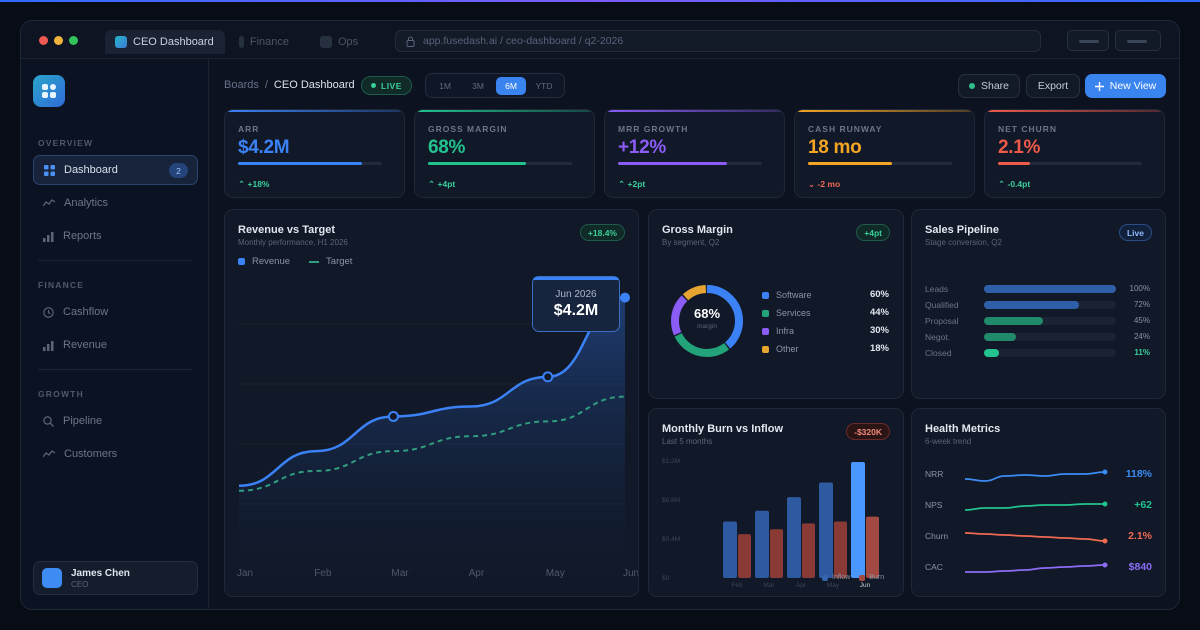  Describe the element at coordinates (785, 331) in the screenshot. I see `segment-name: Infra` at that location.